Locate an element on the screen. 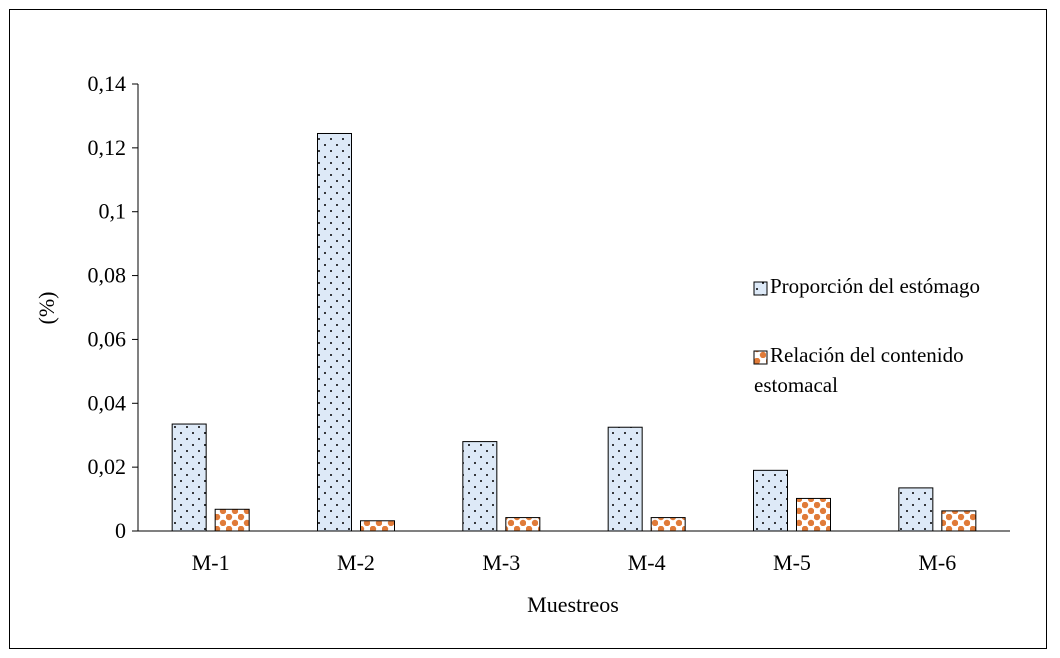 The height and width of the screenshot is (658, 1060). x-ticks: M-1 M-2 M-3 M-4 M-5 M-6 is located at coordinates (574, 562).